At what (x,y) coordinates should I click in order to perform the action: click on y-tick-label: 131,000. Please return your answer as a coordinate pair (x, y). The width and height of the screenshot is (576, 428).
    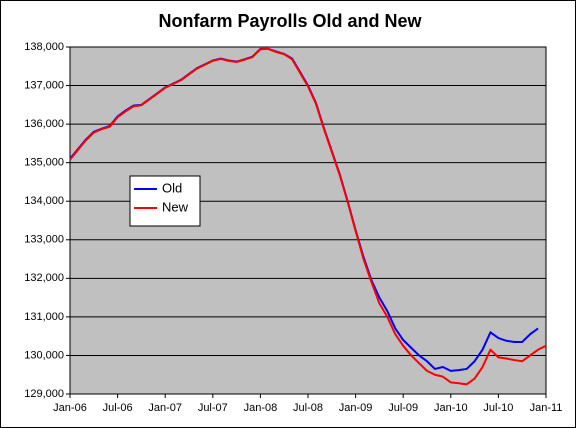
    Looking at the image, I should click on (44, 317).